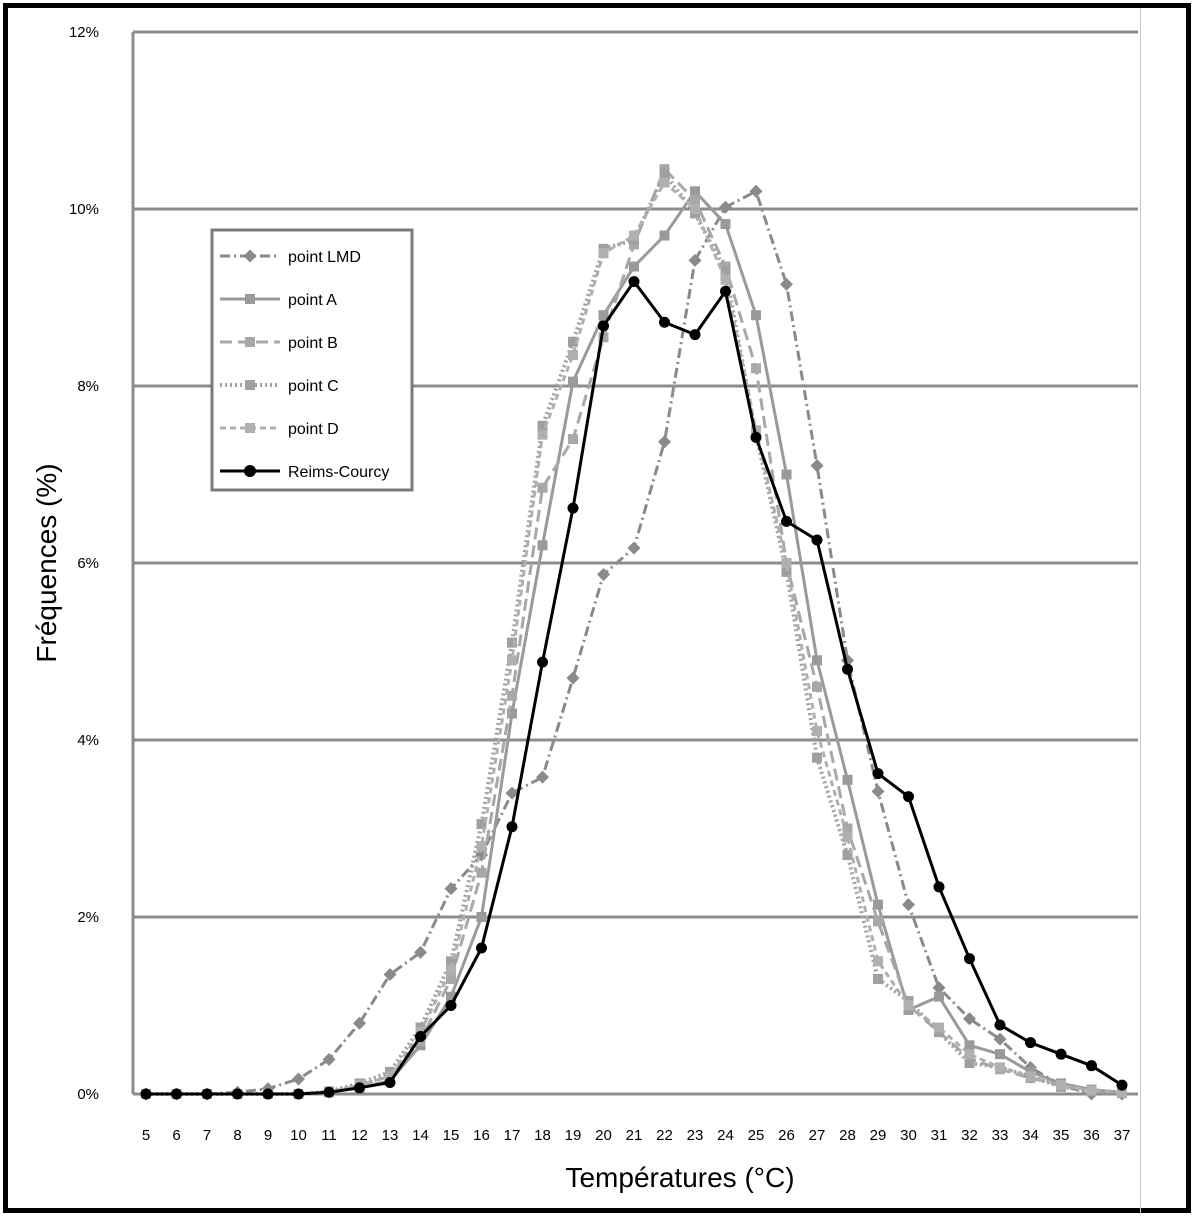 This screenshot has width=1200, height=1221. I want to click on x-tick-label: 27, so click(817, 1135).